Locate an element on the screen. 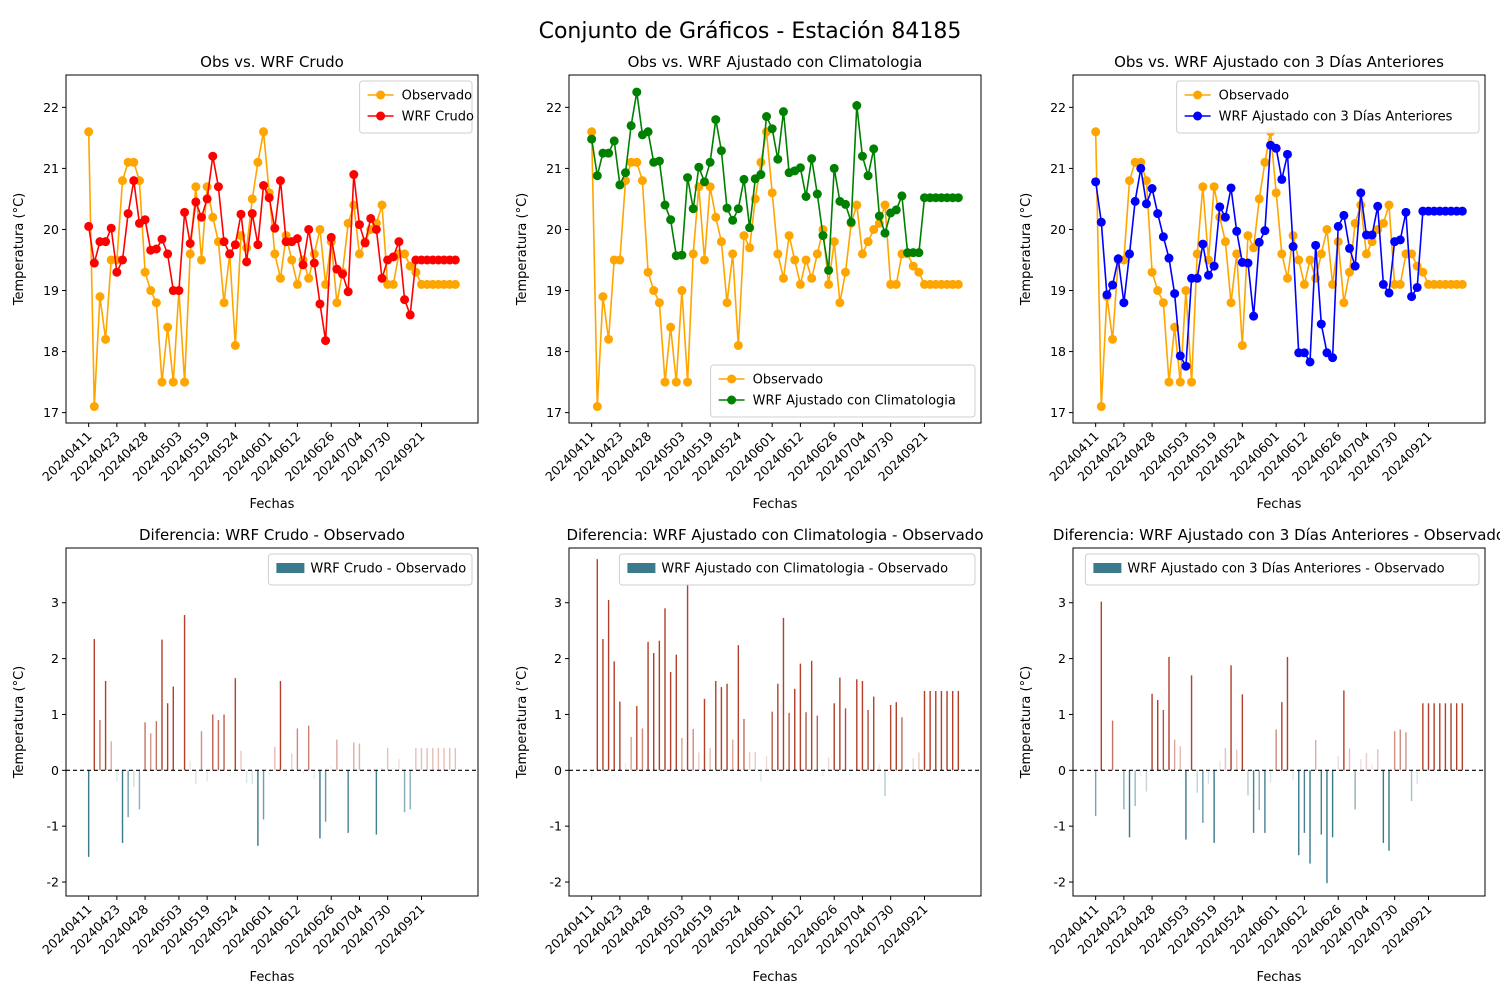 This screenshot has height=1000, width=1500. y-tick-label: 21 is located at coordinates (51, 168).